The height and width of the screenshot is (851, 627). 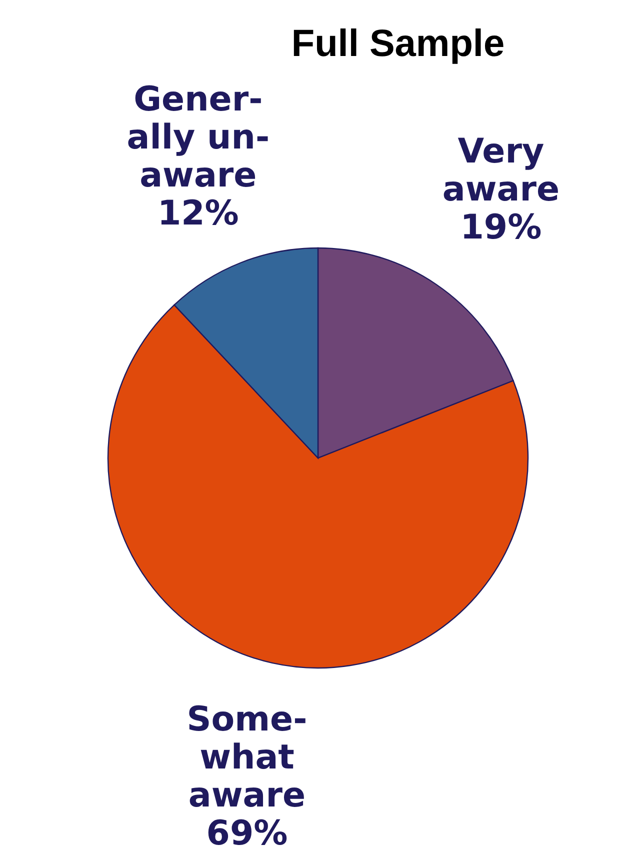 I want to click on chart-title: Full Sample, so click(x=398, y=44).